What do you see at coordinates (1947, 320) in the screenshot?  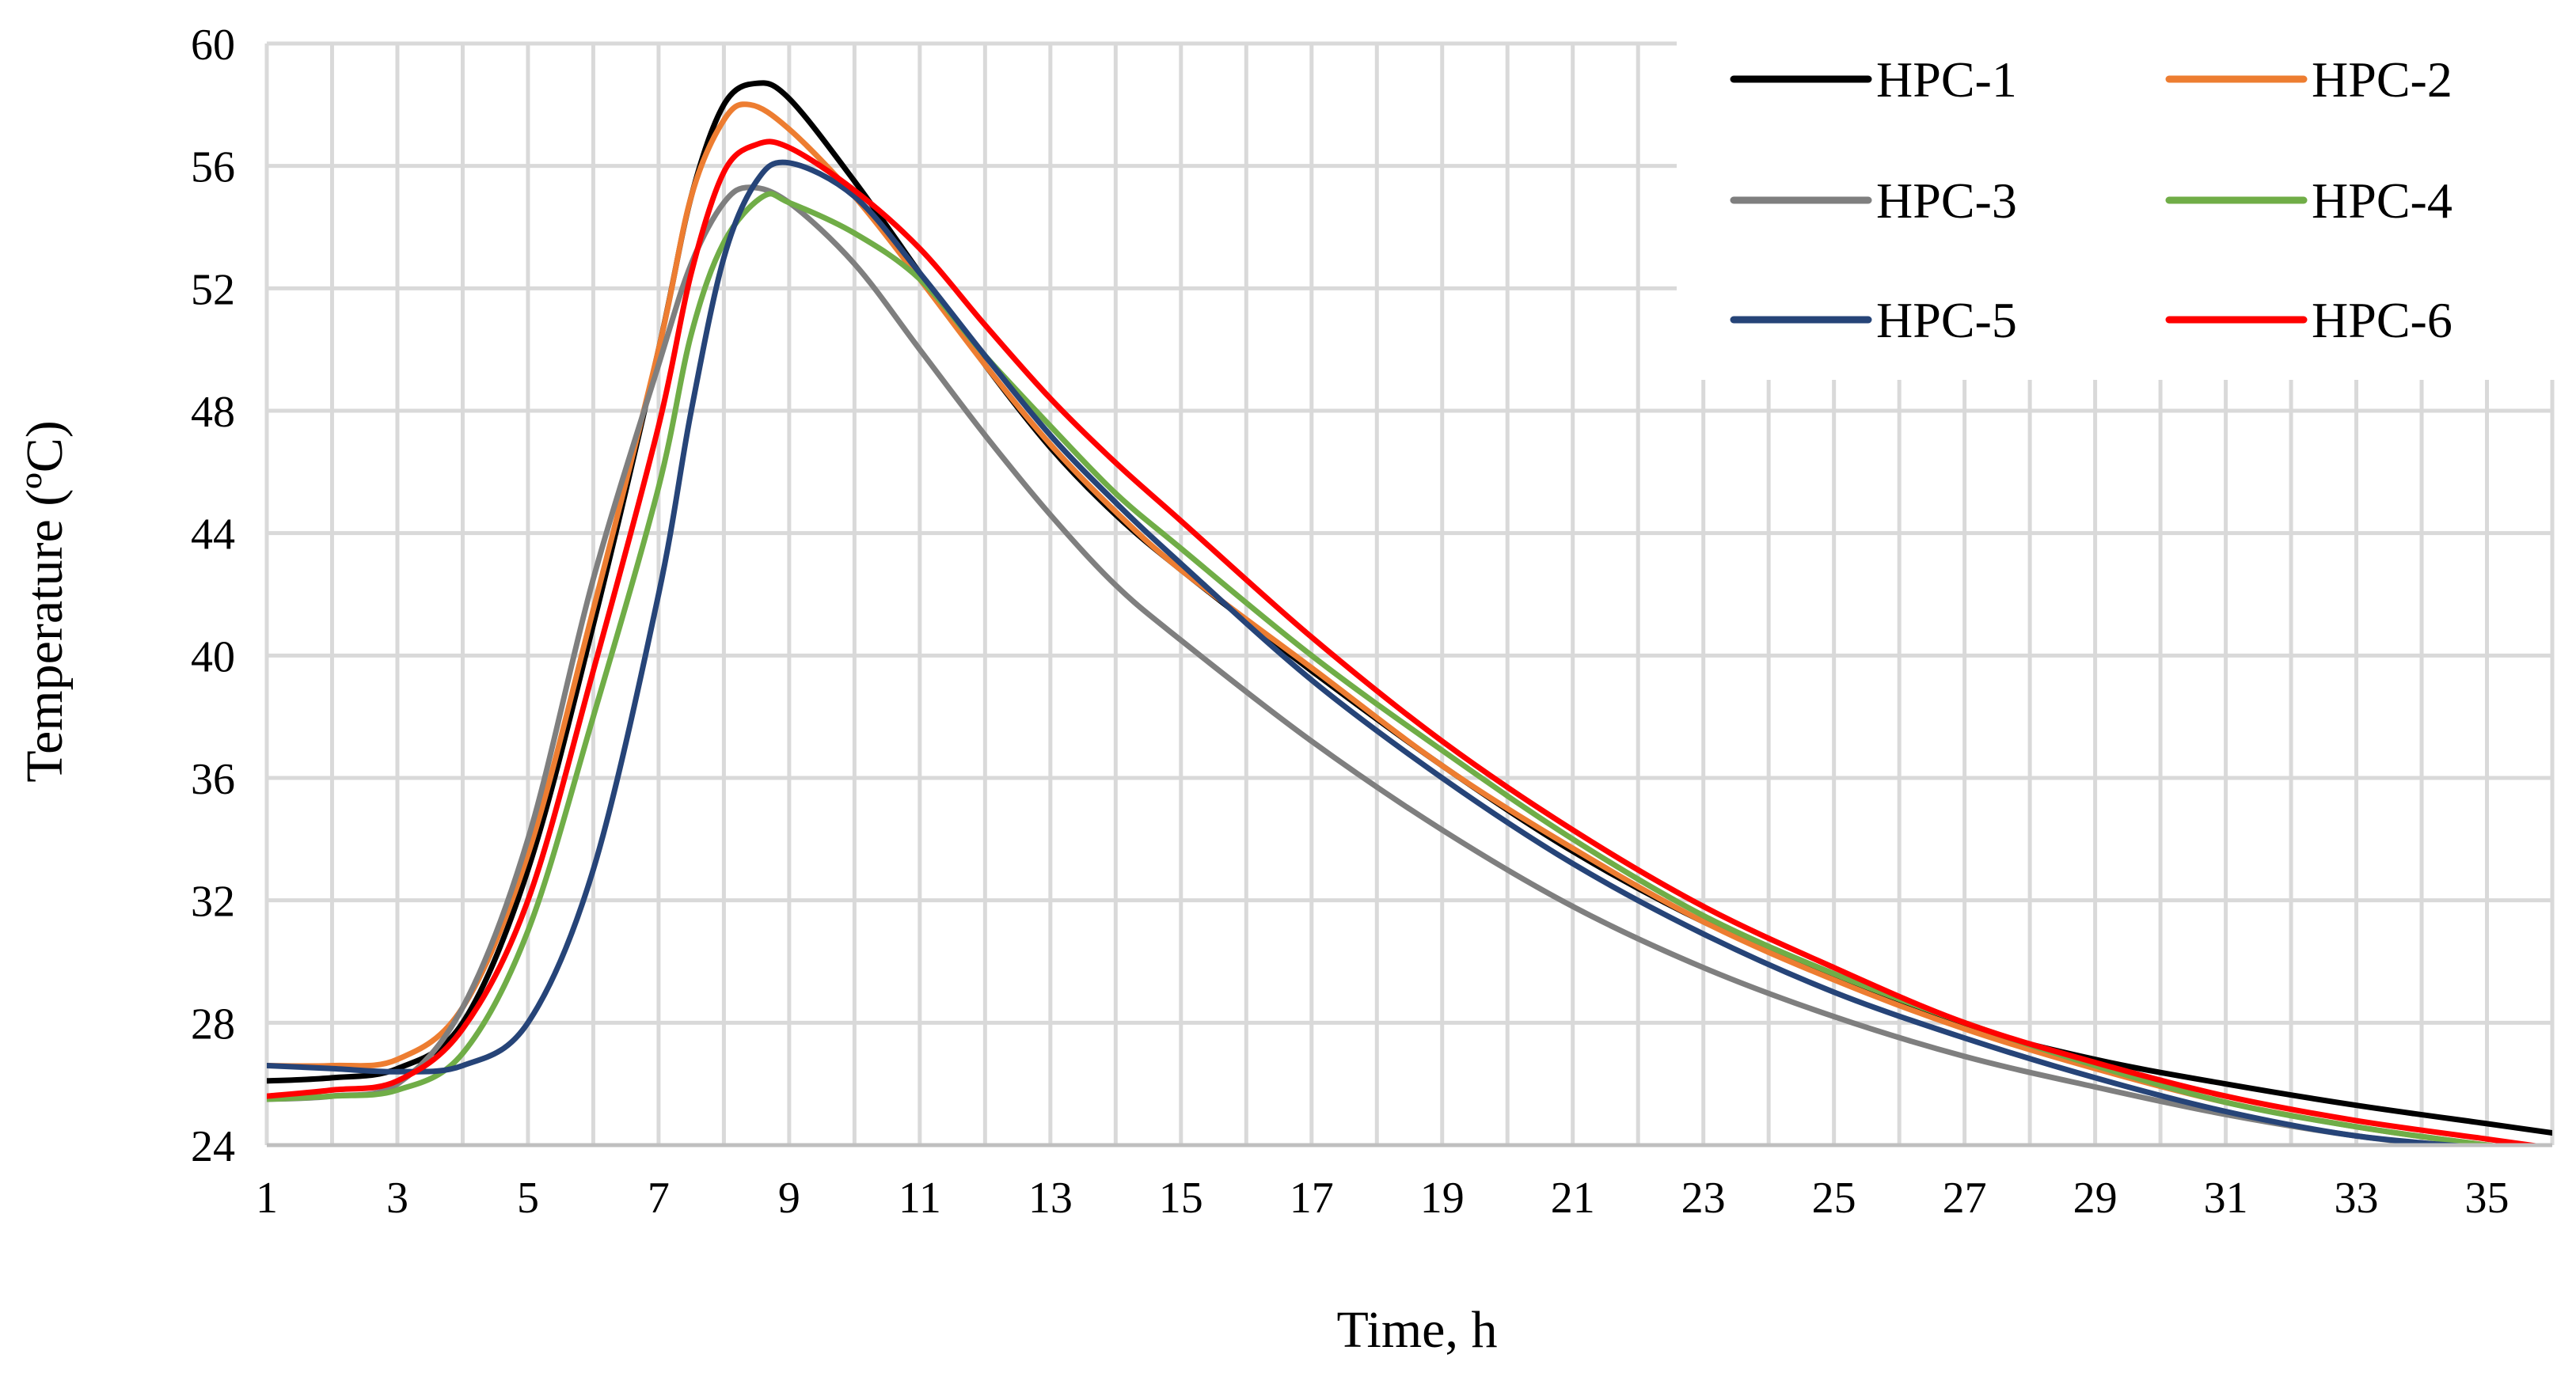 I see `legend-label-hpc-5: HPC-5` at bounding box center [1947, 320].